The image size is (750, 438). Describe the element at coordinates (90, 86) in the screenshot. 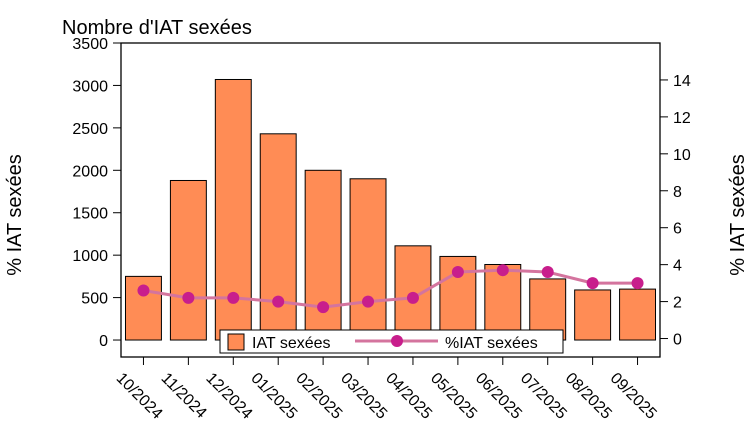

I see `left-tick-label: 3000` at that location.